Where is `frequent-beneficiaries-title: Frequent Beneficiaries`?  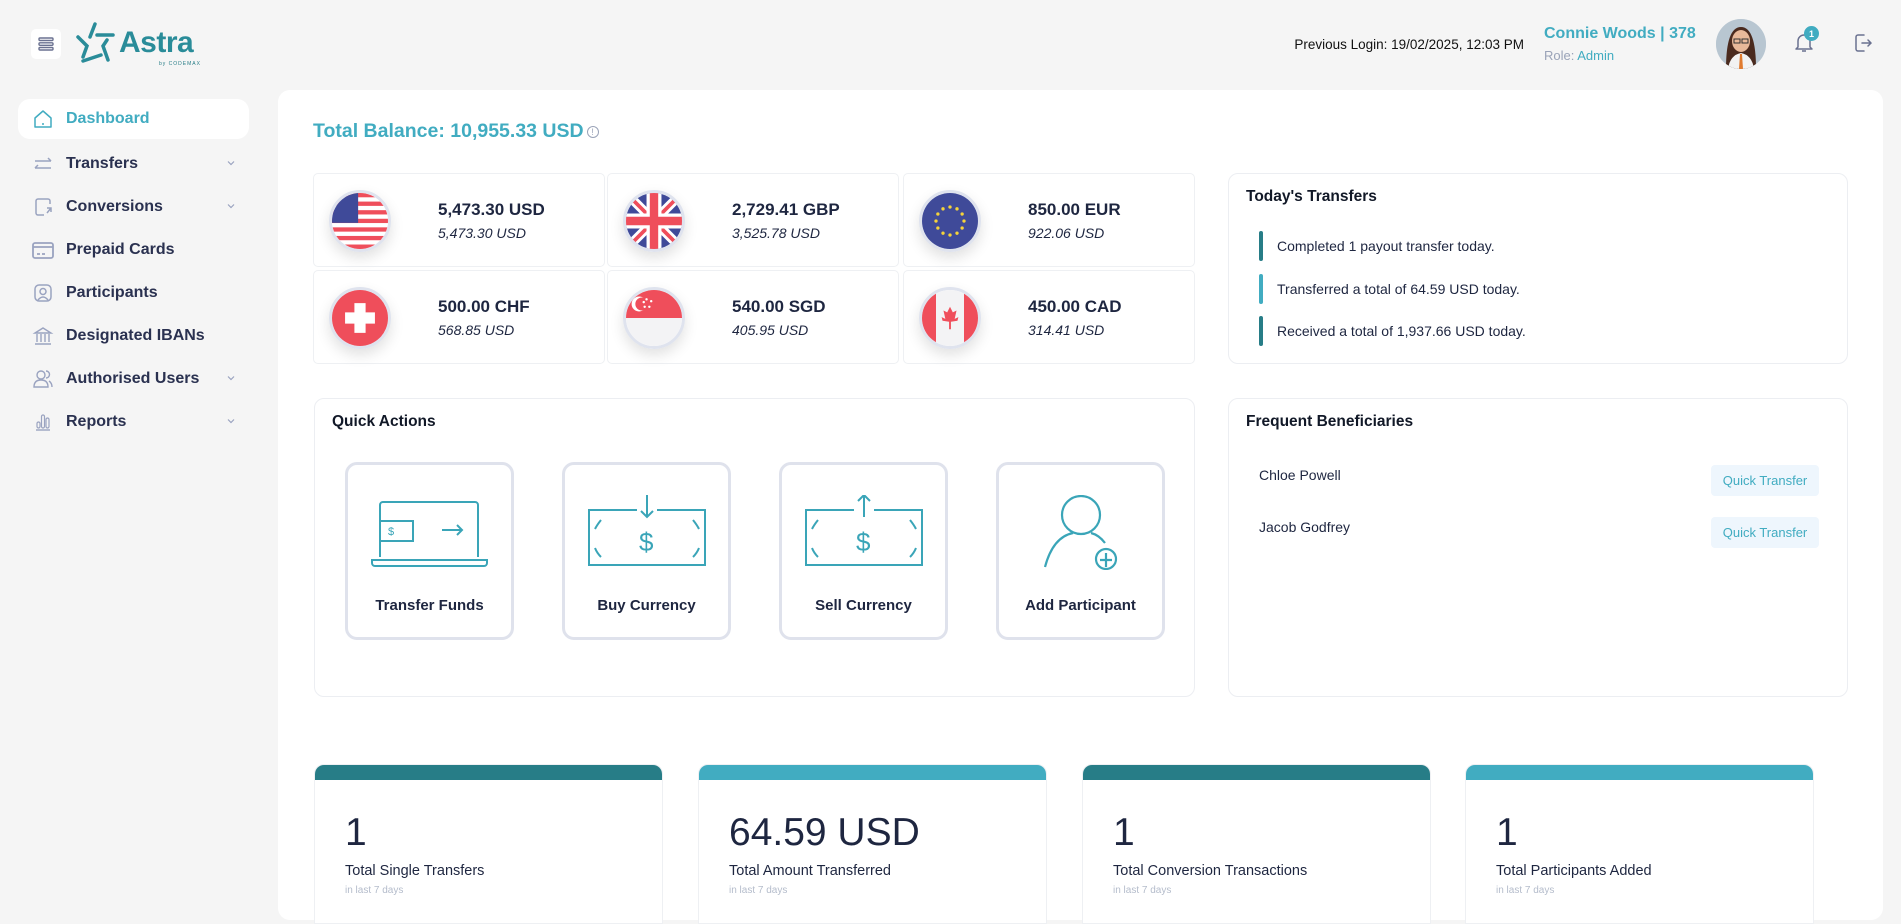
frequent-beneficiaries-title: Frequent Beneficiaries is located at coordinates (1330, 421).